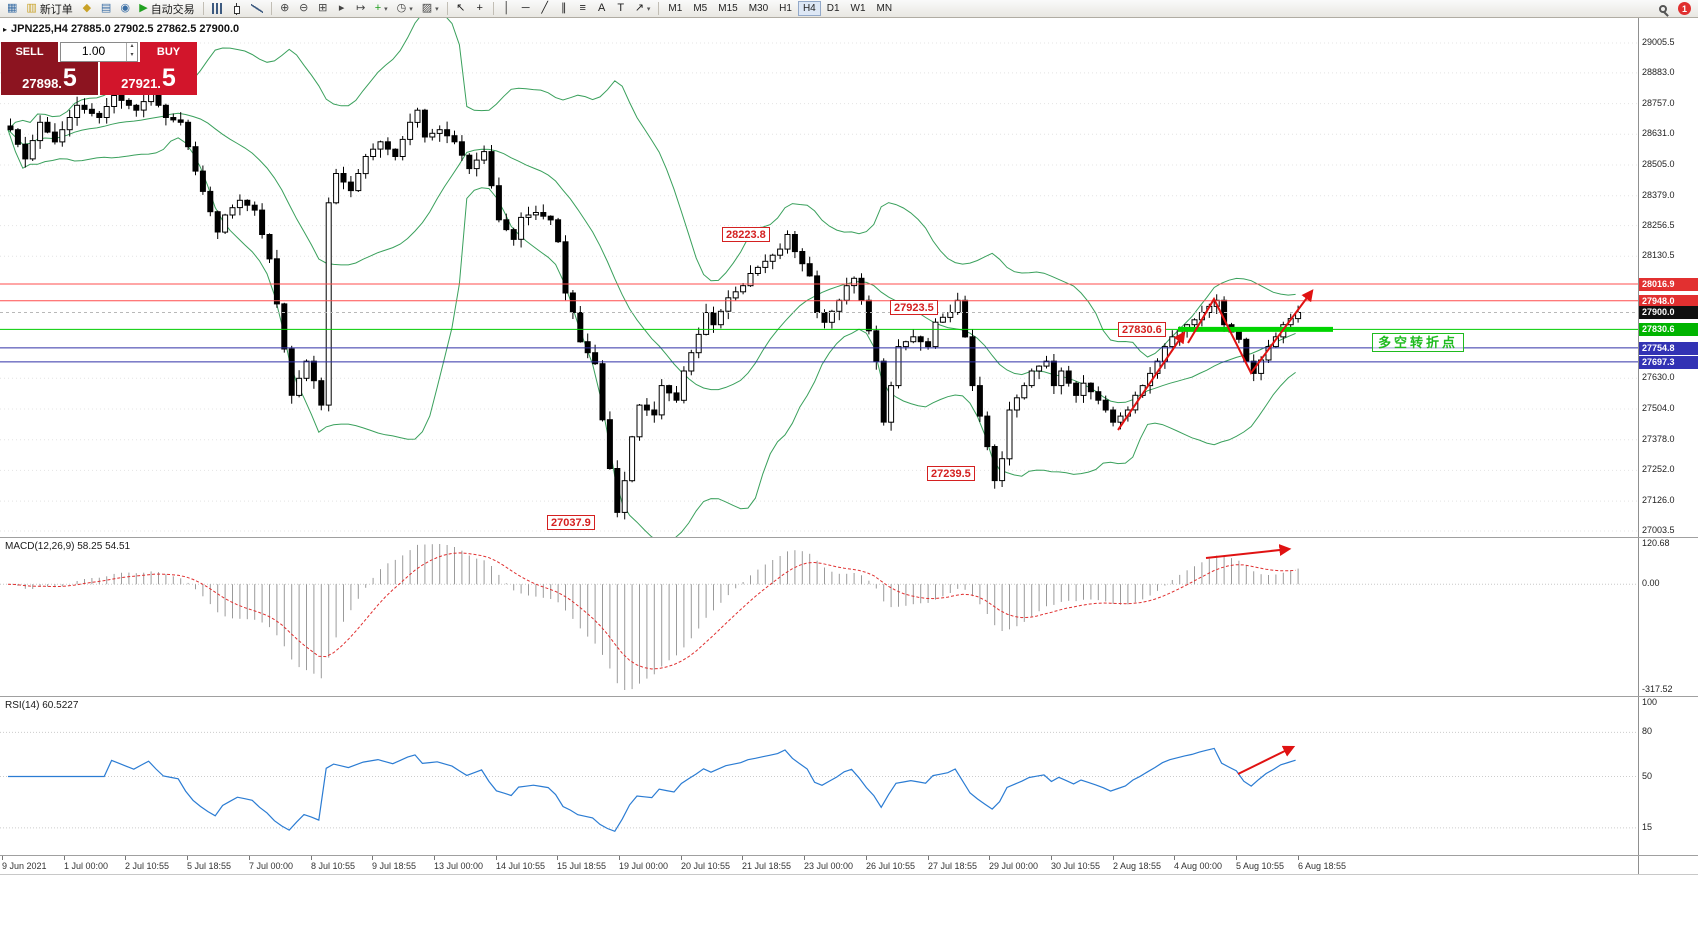 This screenshot has height=941, width=1698. What do you see at coordinates (405, 9) in the screenshot?
I see `timeframes-menu-button: ◷ ▾` at bounding box center [405, 9].